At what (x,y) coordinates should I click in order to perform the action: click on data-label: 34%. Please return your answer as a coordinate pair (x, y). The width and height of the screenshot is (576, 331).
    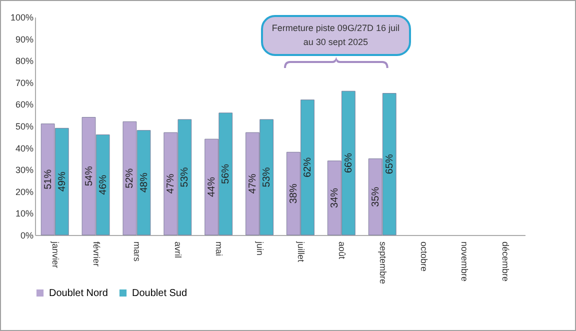
    Looking at the image, I should click on (334, 198).